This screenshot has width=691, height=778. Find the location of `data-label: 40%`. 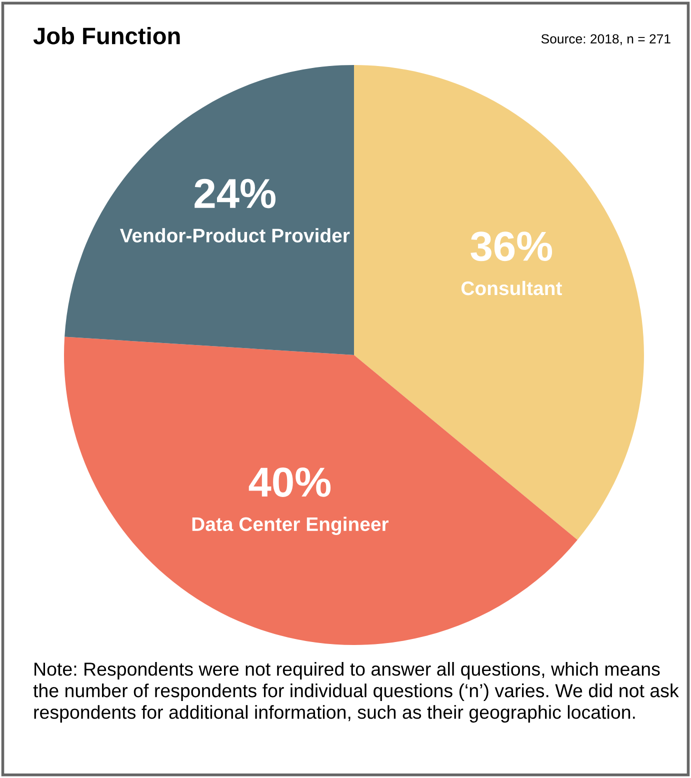

data-label: 40% is located at coordinates (289, 482).